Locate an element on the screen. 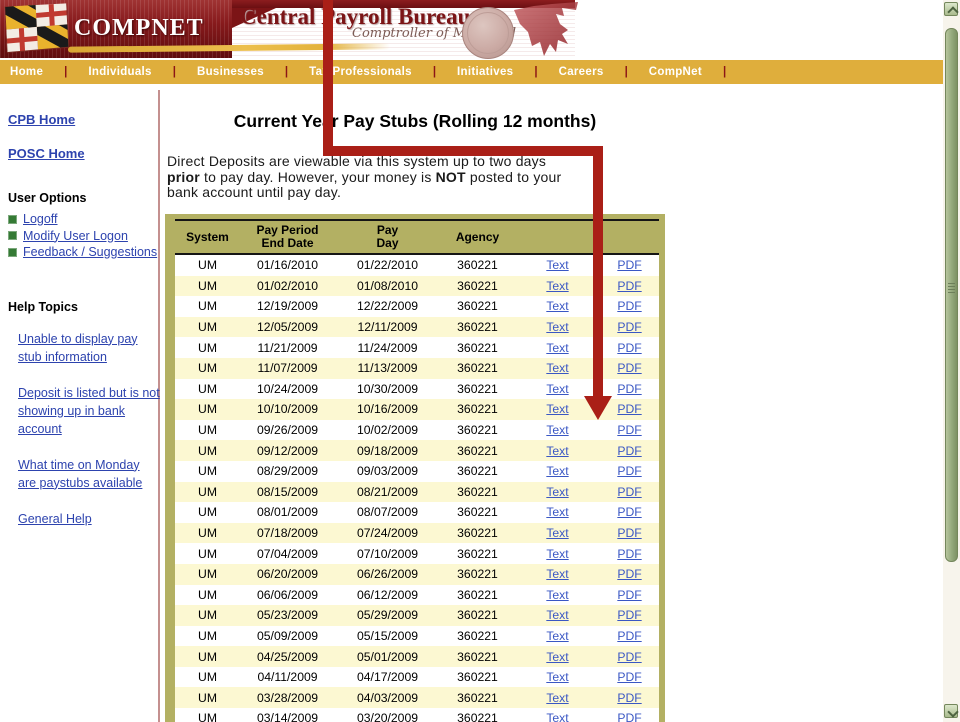 This screenshot has width=960, height=722. scrollbar-thumb is located at coordinates (951, 295).